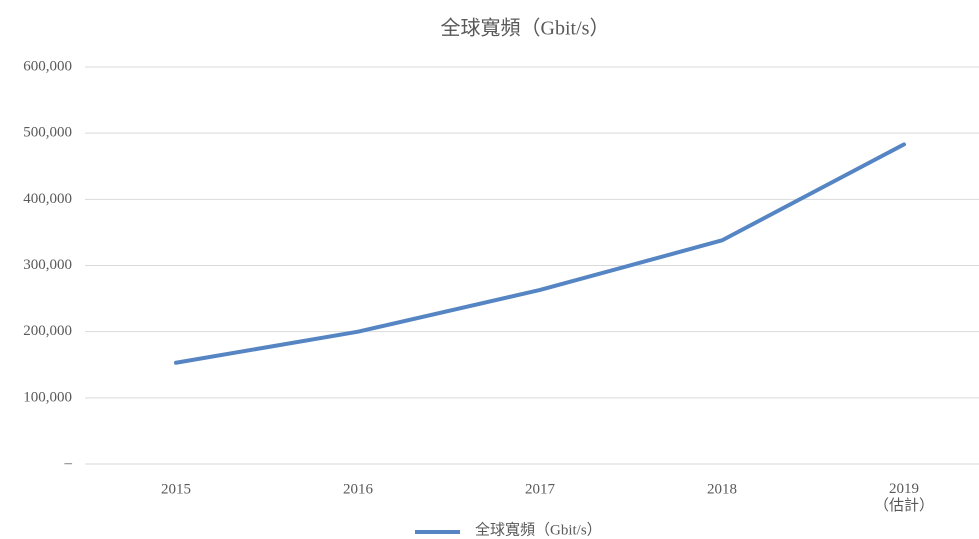 Image resolution: width=979 pixels, height=539 pixels. Describe the element at coordinates (540, 489) in the screenshot. I see `x-tick-label: 2017` at that location.